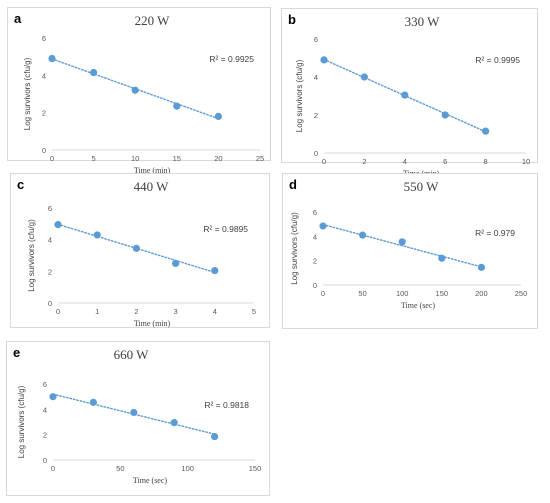  What do you see at coordinates (225, 229) in the screenshot?
I see `r-squared-label: R² = 0.9895` at bounding box center [225, 229].